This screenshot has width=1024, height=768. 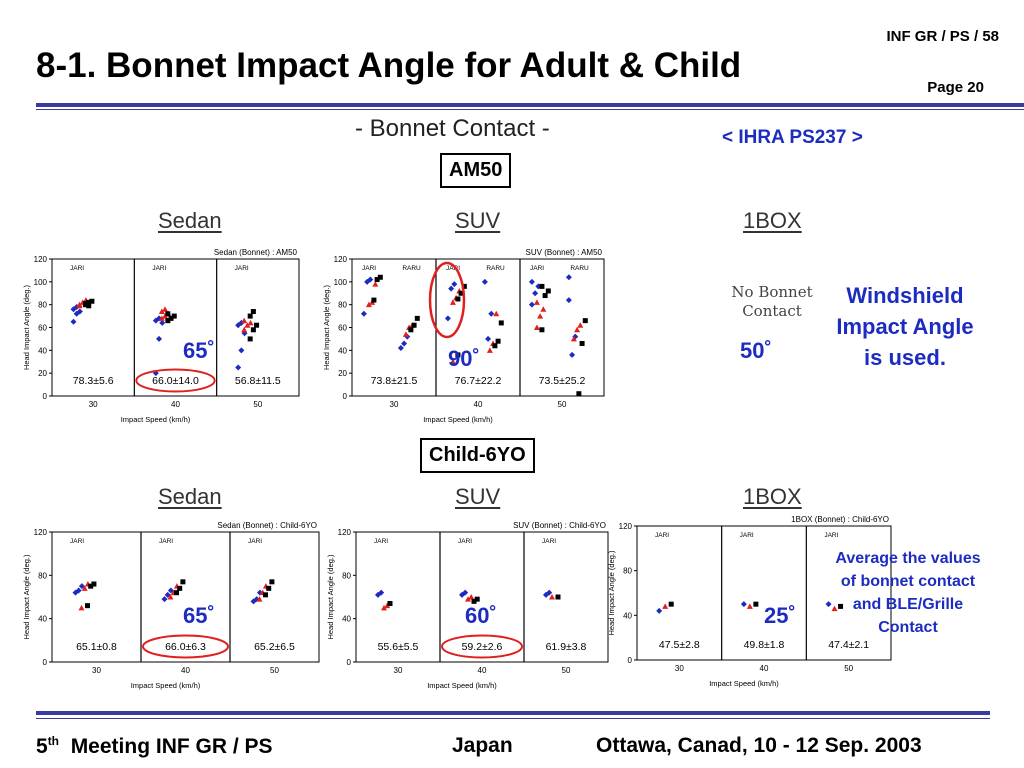 What do you see at coordinates (478, 496) in the screenshot?
I see `child-suv-heading: SUV` at bounding box center [478, 496].